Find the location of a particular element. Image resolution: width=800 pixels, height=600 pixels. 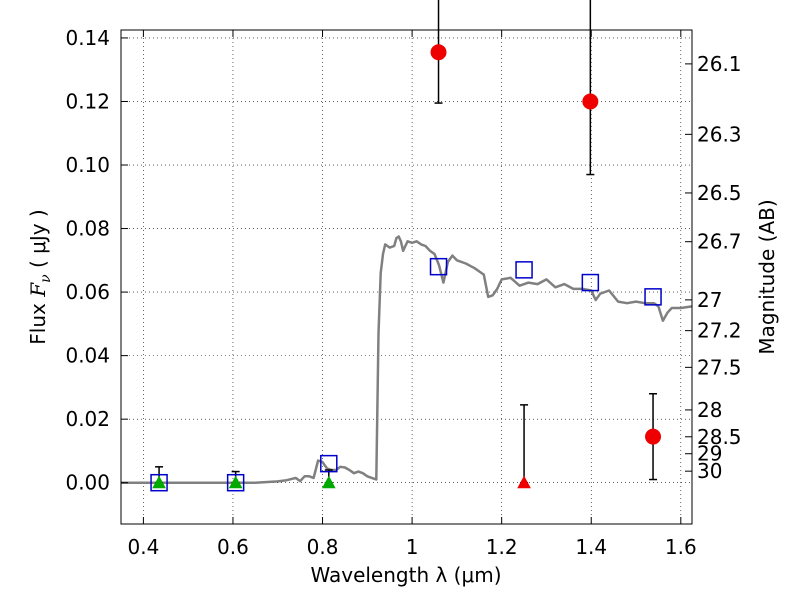

x-tick-label: 0.6 is located at coordinates (233, 547).